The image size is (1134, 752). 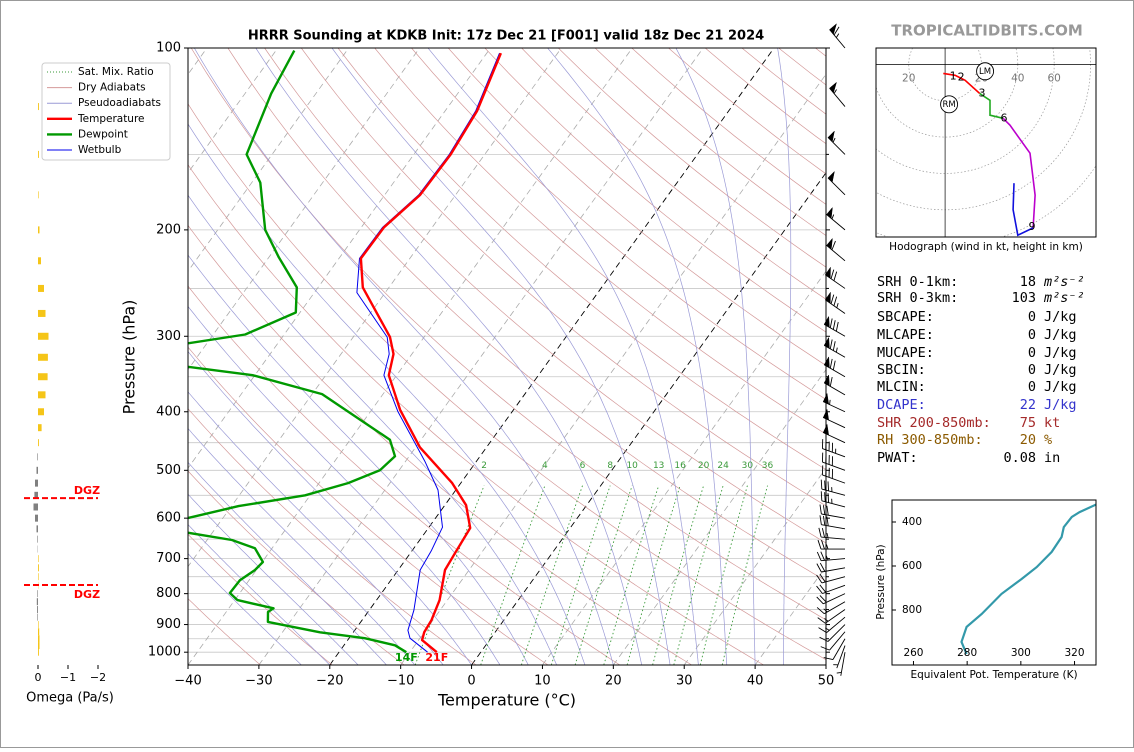 What do you see at coordinates (111, 119) in the screenshot?
I see `legend-label: Temperature` at bounding box center [111, 119].